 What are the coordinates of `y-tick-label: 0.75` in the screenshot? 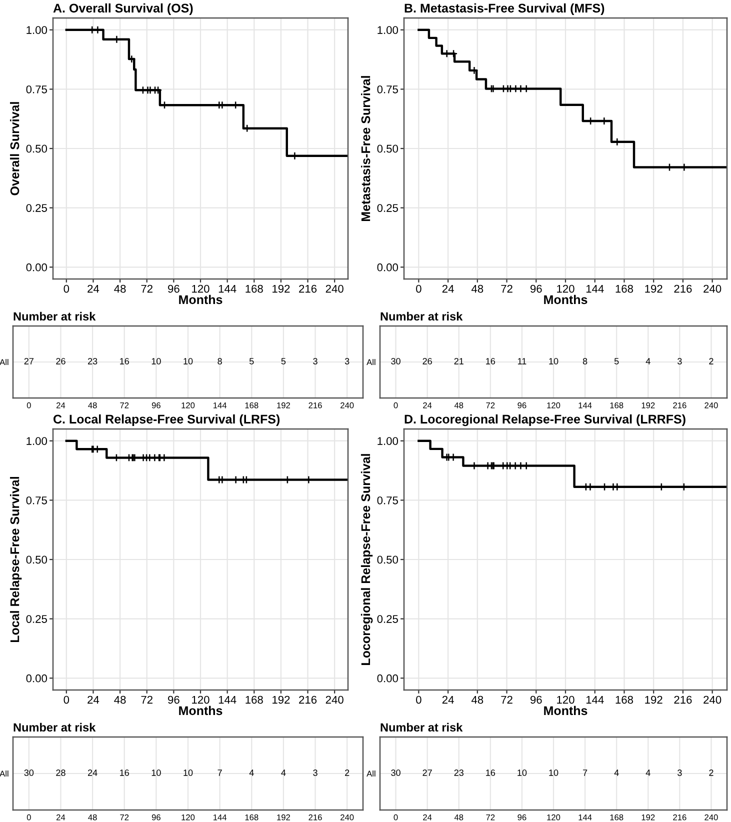 It's located at (36, 89).